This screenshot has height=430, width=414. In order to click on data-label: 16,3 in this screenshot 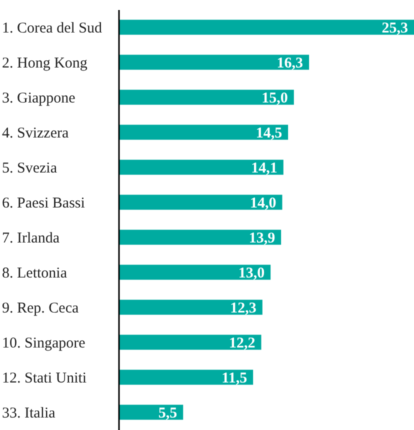, I will do `click(290, 63)`.